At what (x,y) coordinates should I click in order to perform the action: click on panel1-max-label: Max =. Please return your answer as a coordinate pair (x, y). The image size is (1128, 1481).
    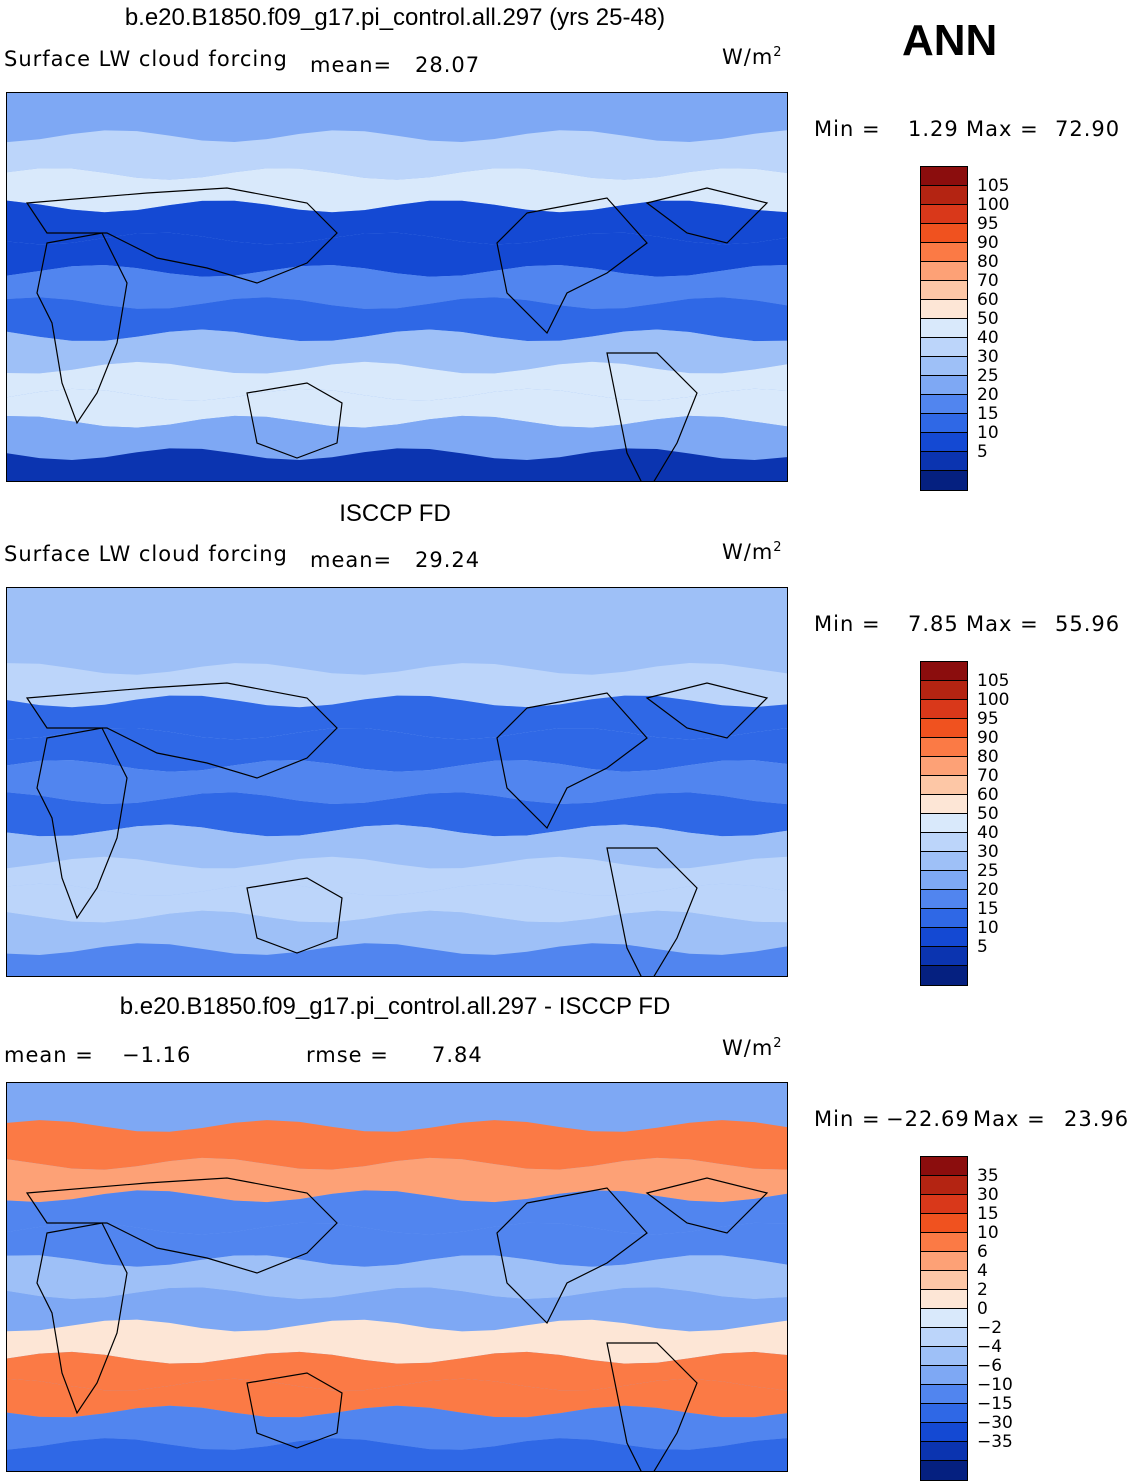
    Looking at the image, I should click on (1002, 129).